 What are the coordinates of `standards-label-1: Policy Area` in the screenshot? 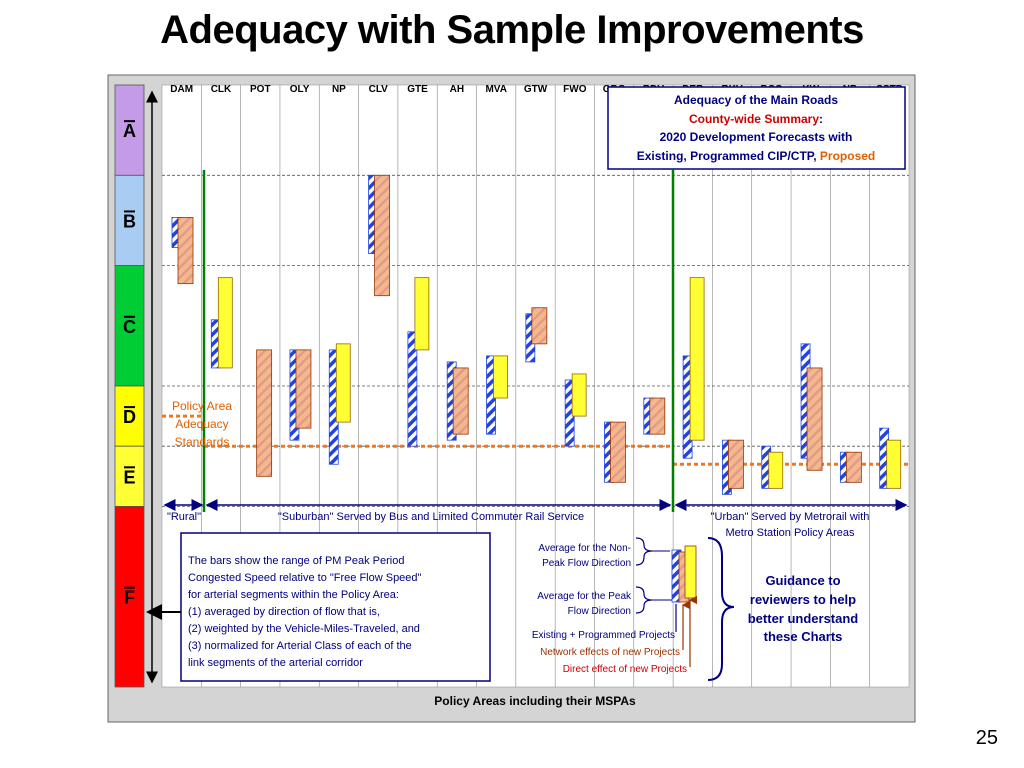 It's located at (202, 406).